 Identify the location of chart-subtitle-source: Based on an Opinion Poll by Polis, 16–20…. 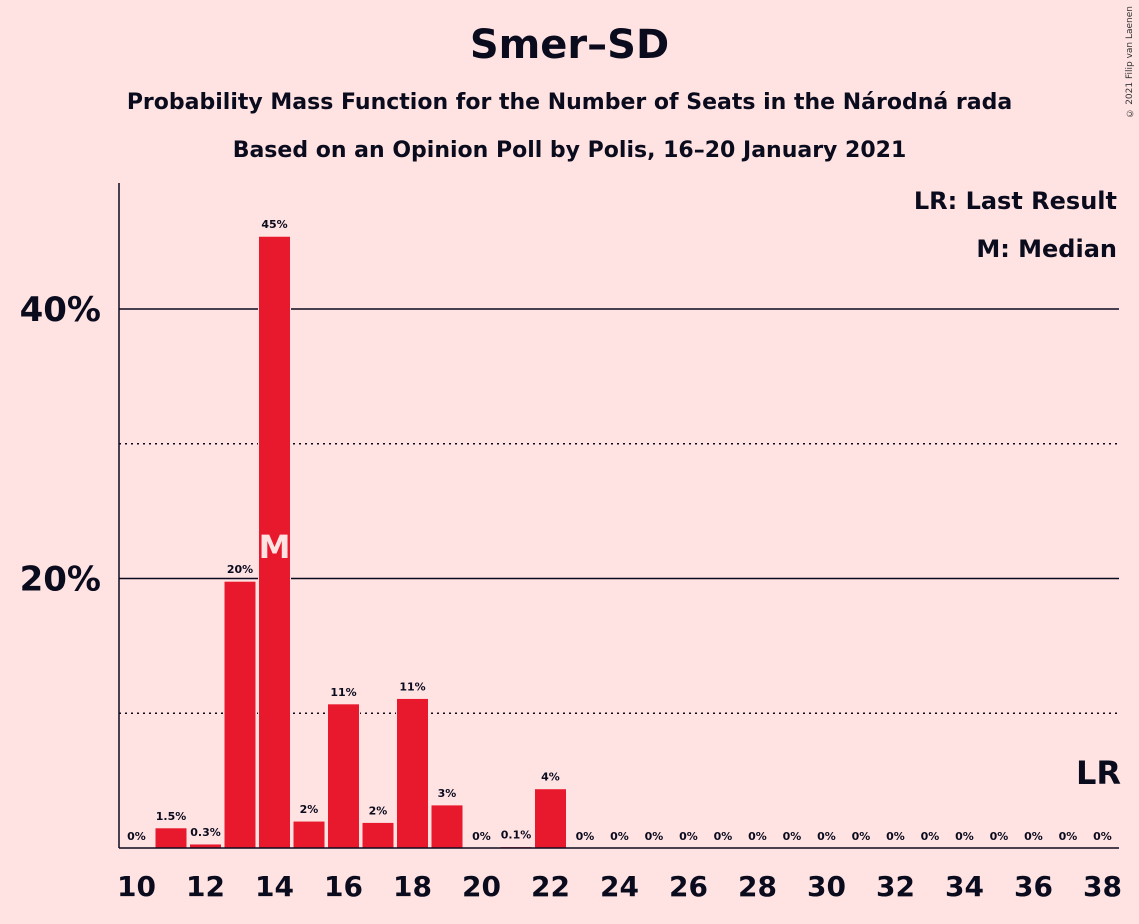
(569, 150).